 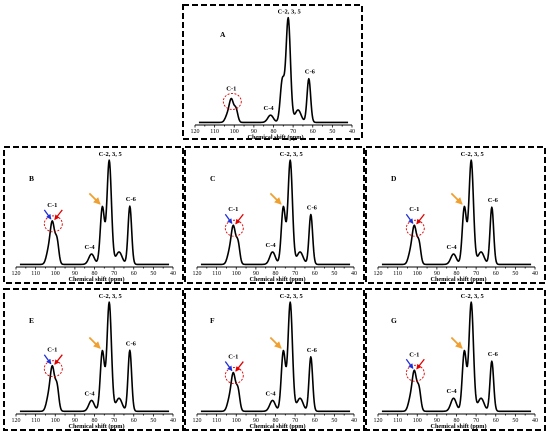 What do you see at coordinates (31, 320) in the screenshot?
I see `panel-label: E` at bounding box center [31, 320].